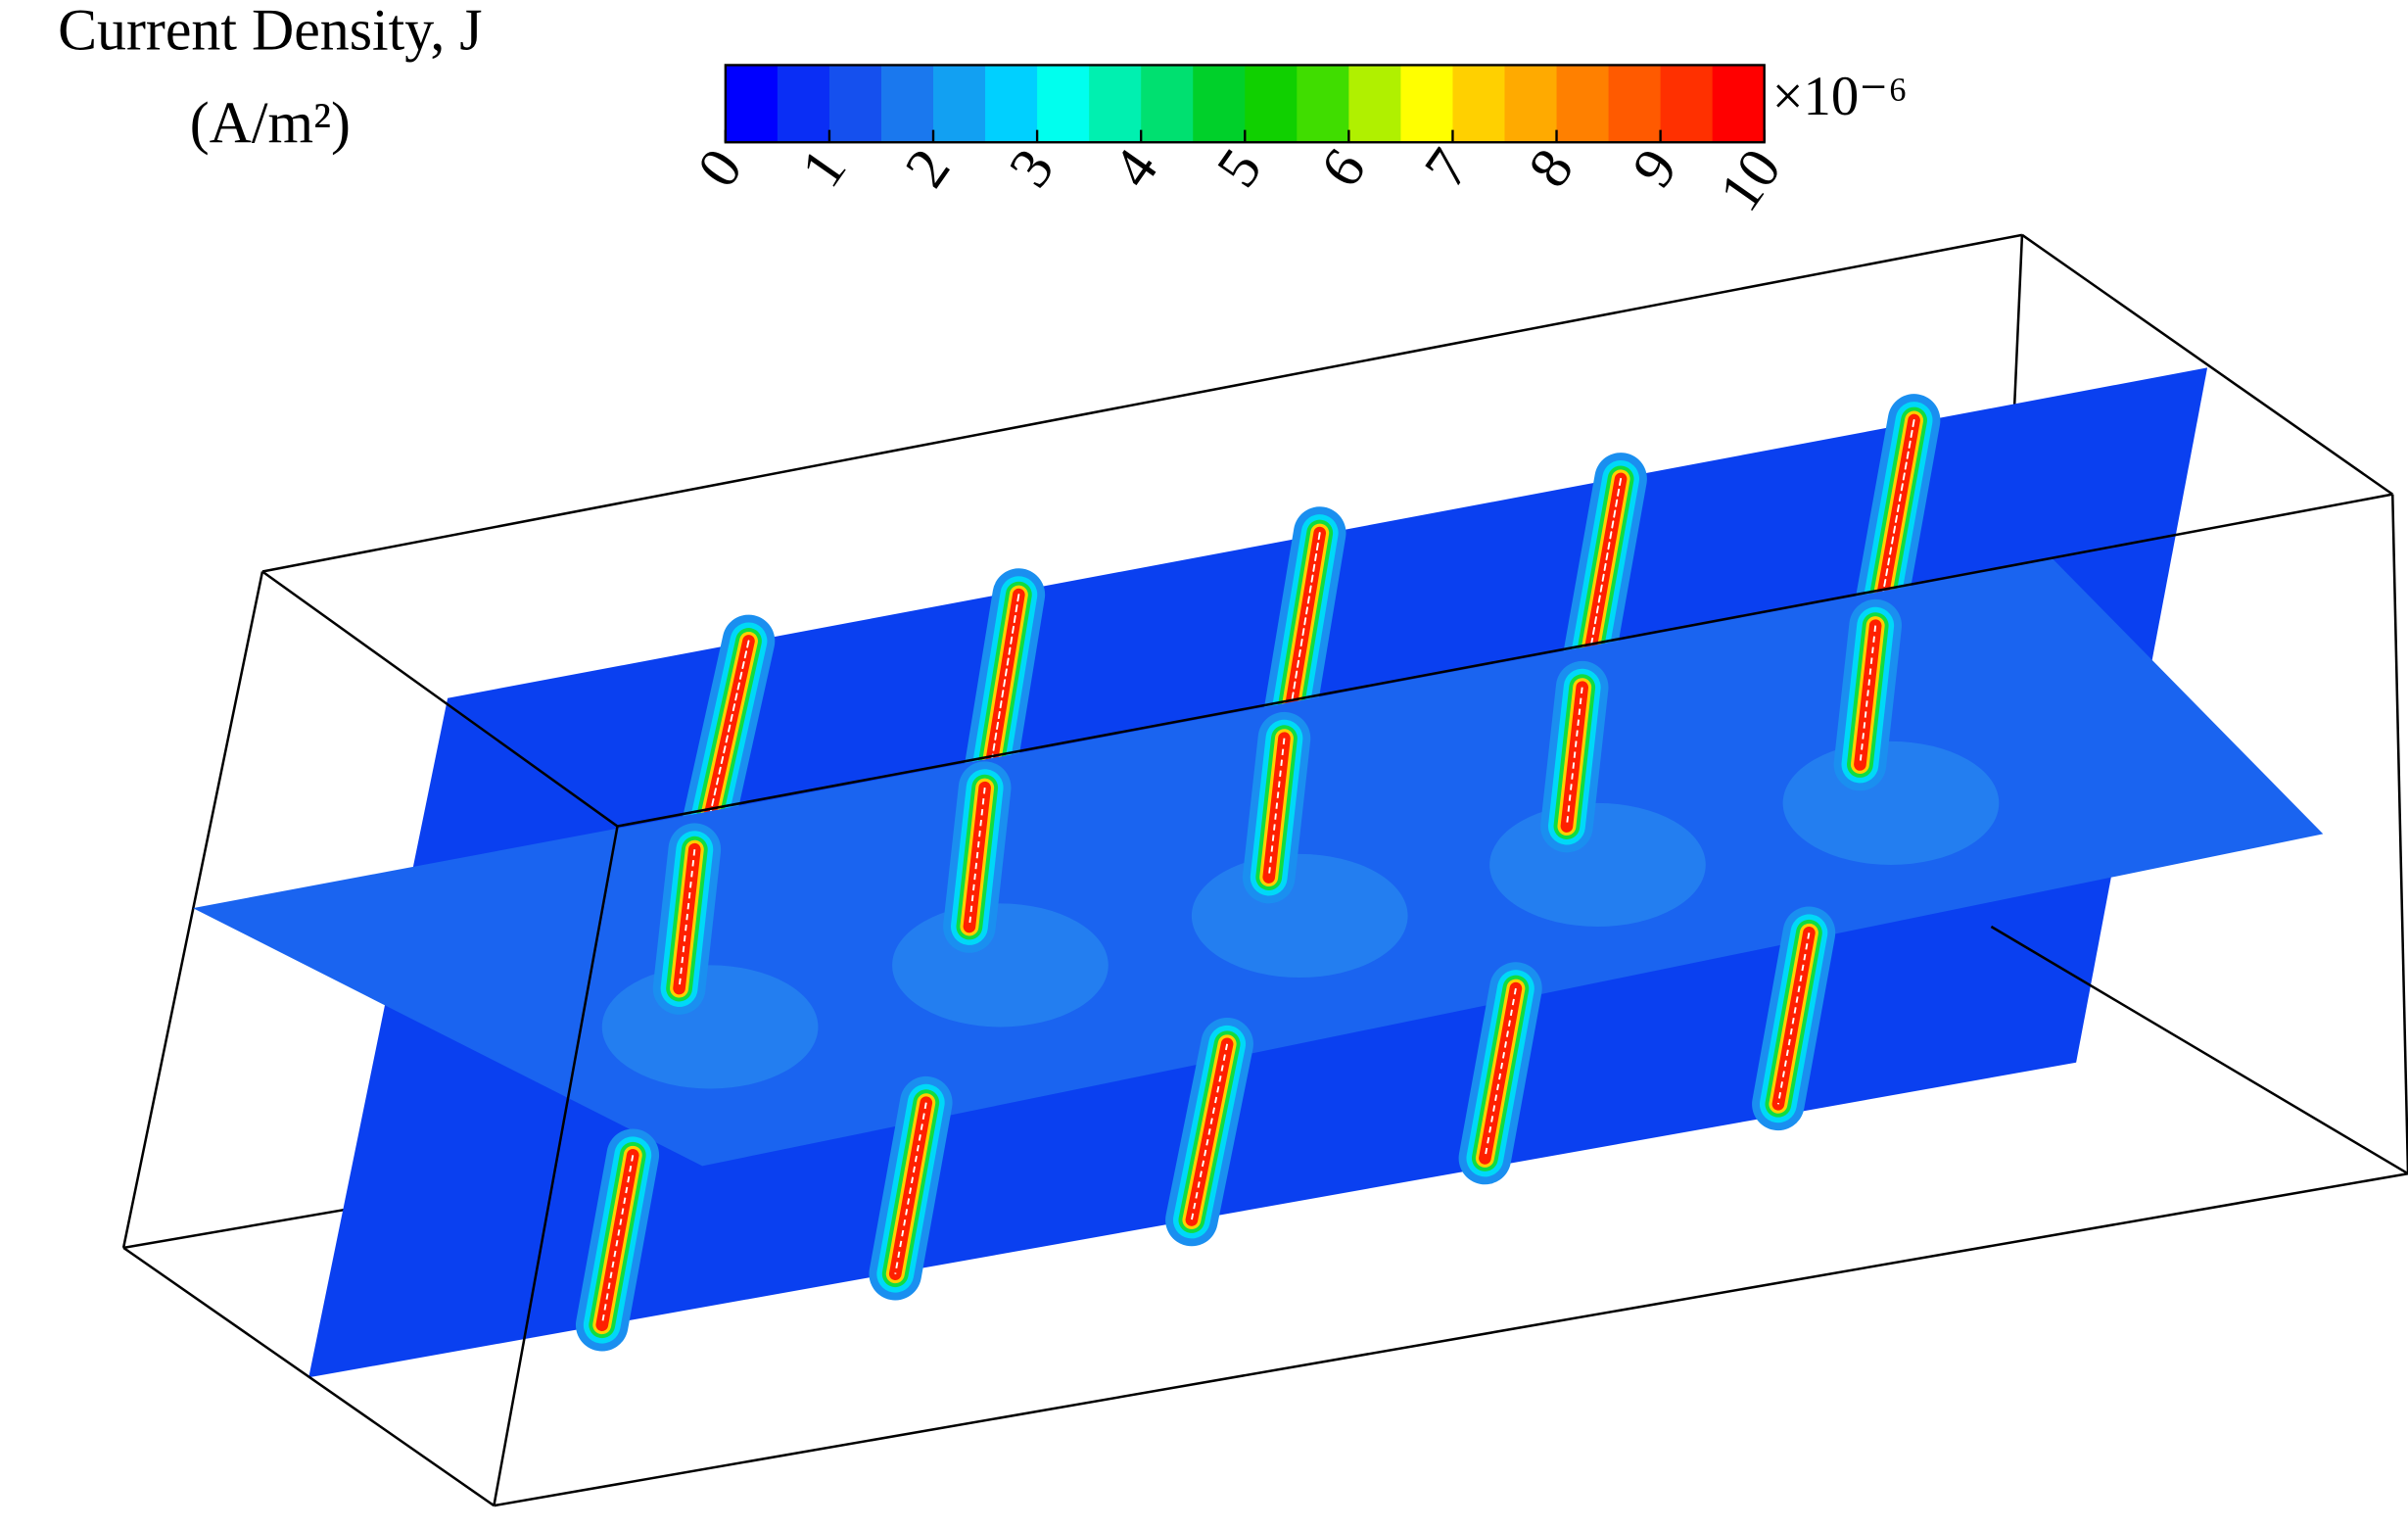  I want to click on colorbar: 0 1 2 3 4 5 6 7 8 9 10, so click(1239, 143).